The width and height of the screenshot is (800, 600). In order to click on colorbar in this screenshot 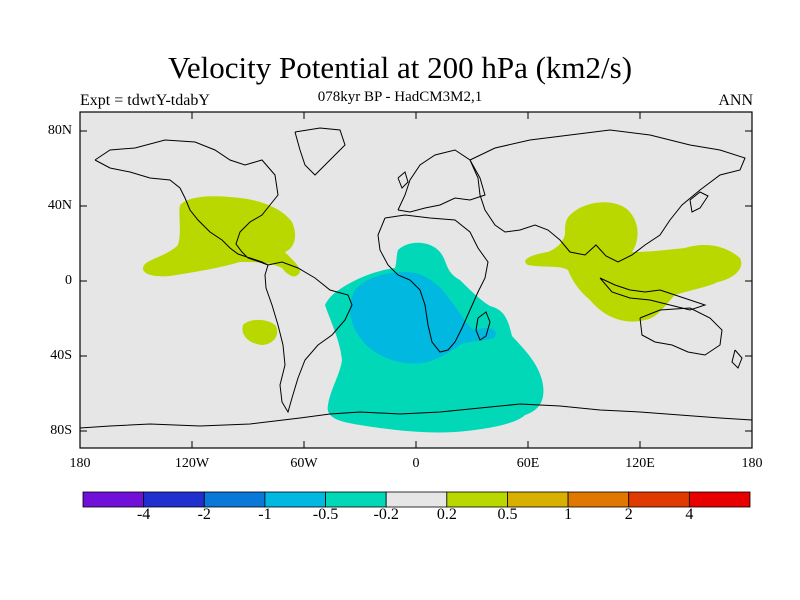, I will do `click(416, 499)`.